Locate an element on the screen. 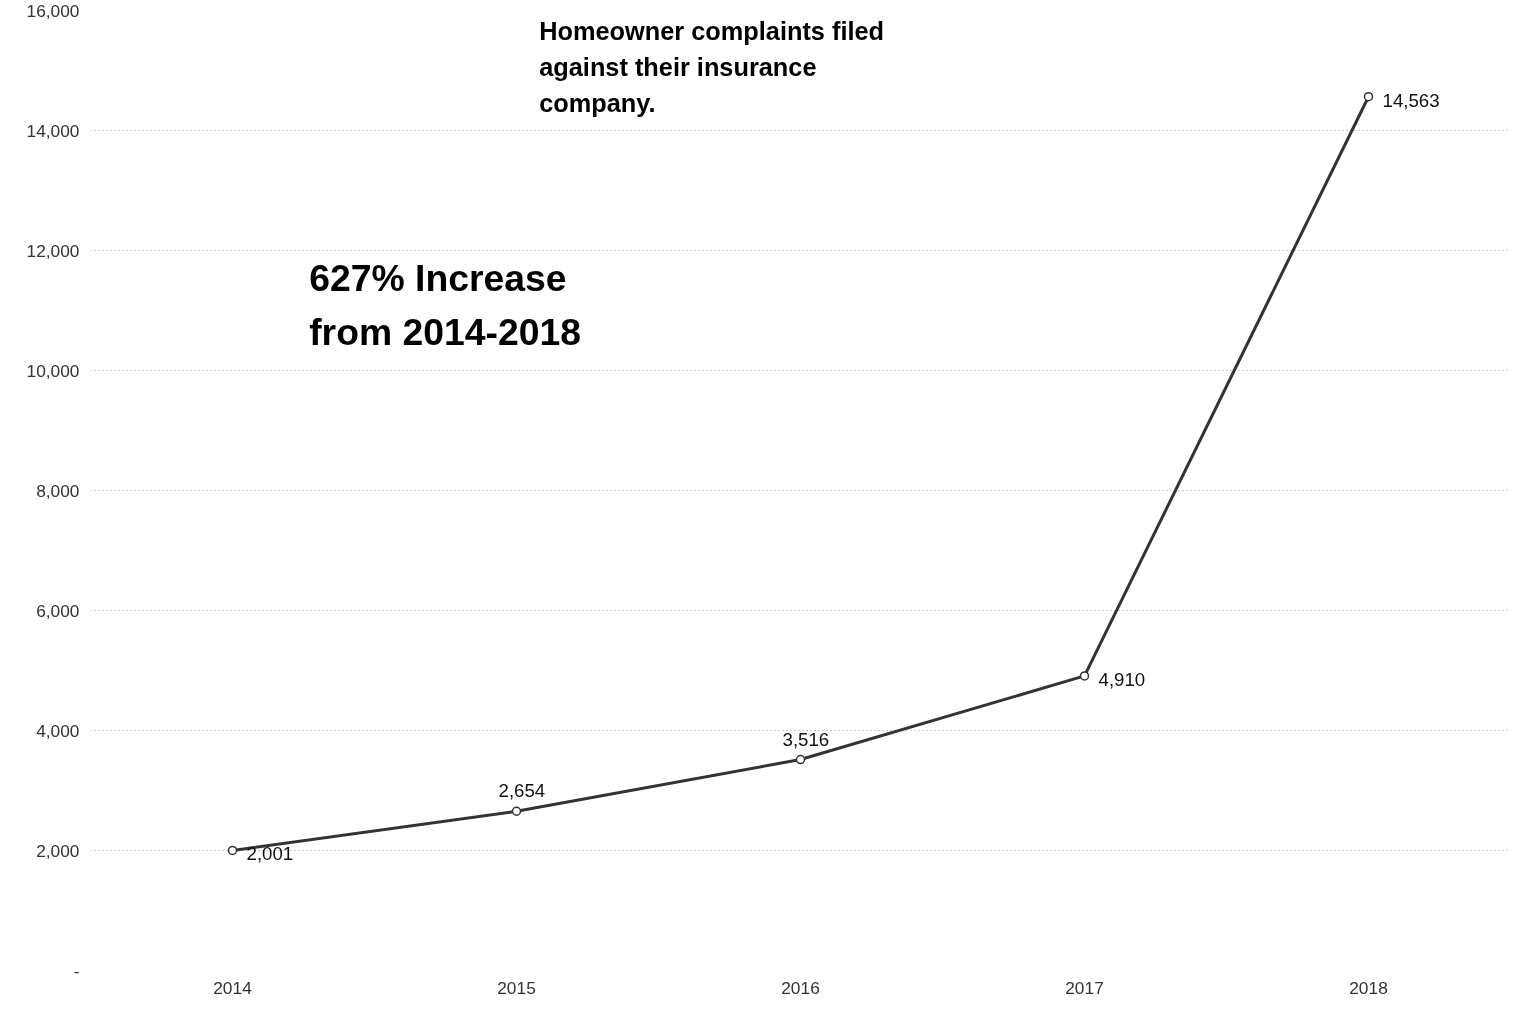 The height and width of the screenshot is (1024, 1533). text: Homeowner complaints filed against their insurance company. is located at coordinates (712, 67).